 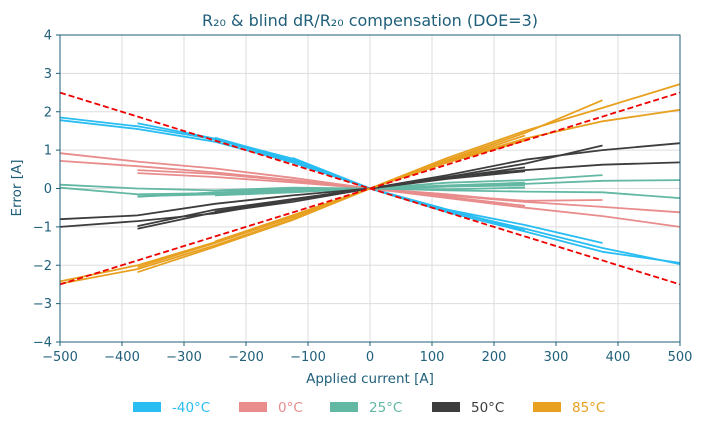 What do you see at coordinates (48, 74) in the screenshot?
I see `y-tick-label: 3` at bounding box center [48, 74].